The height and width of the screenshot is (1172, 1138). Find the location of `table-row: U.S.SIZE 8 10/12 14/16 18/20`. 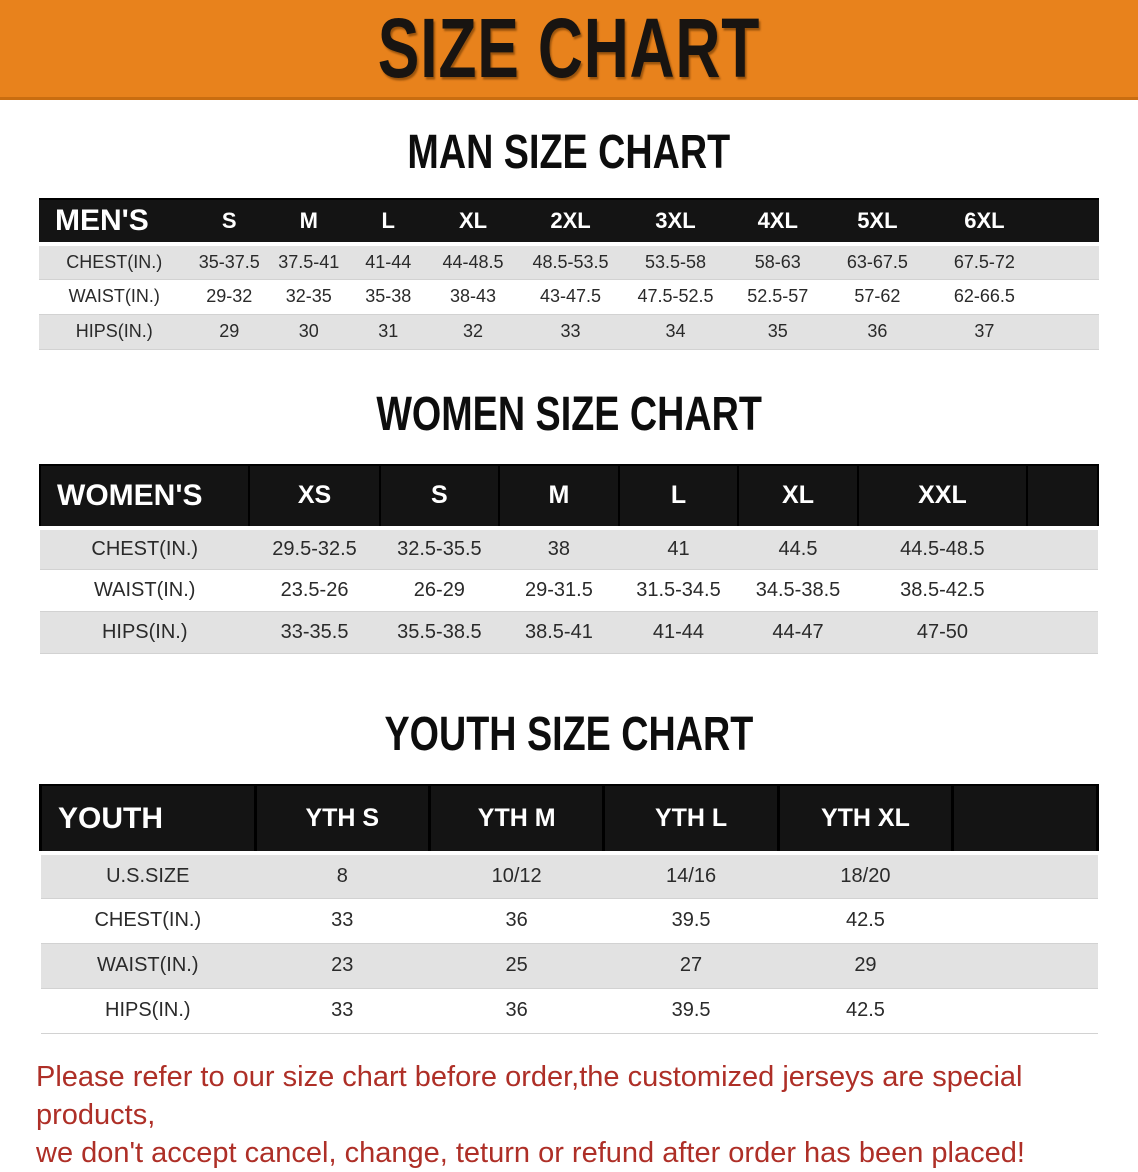

table-row: U.S.SIZE 8 10/12 14/16 18/20 is located at coordinates (569, 876).